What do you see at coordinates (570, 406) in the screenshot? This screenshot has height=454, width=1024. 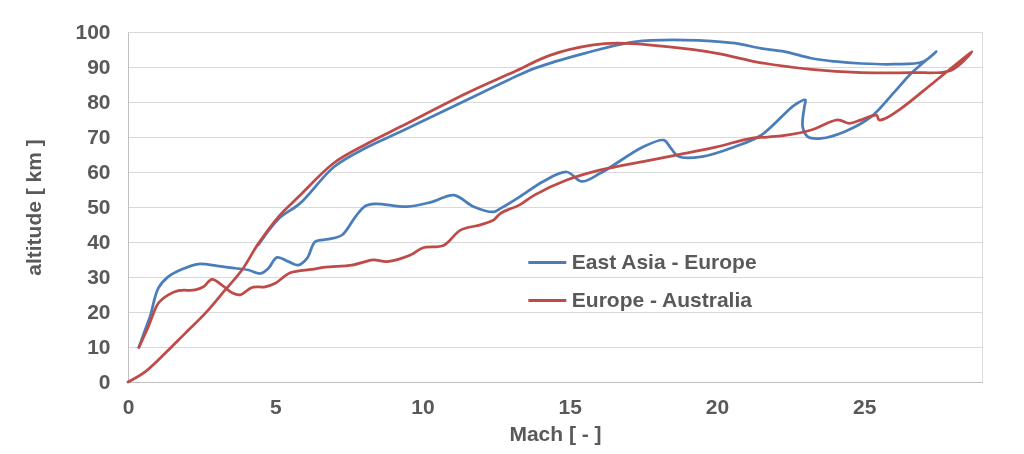 I see `x-tick-label: 15` at bounding box center [570, 406].